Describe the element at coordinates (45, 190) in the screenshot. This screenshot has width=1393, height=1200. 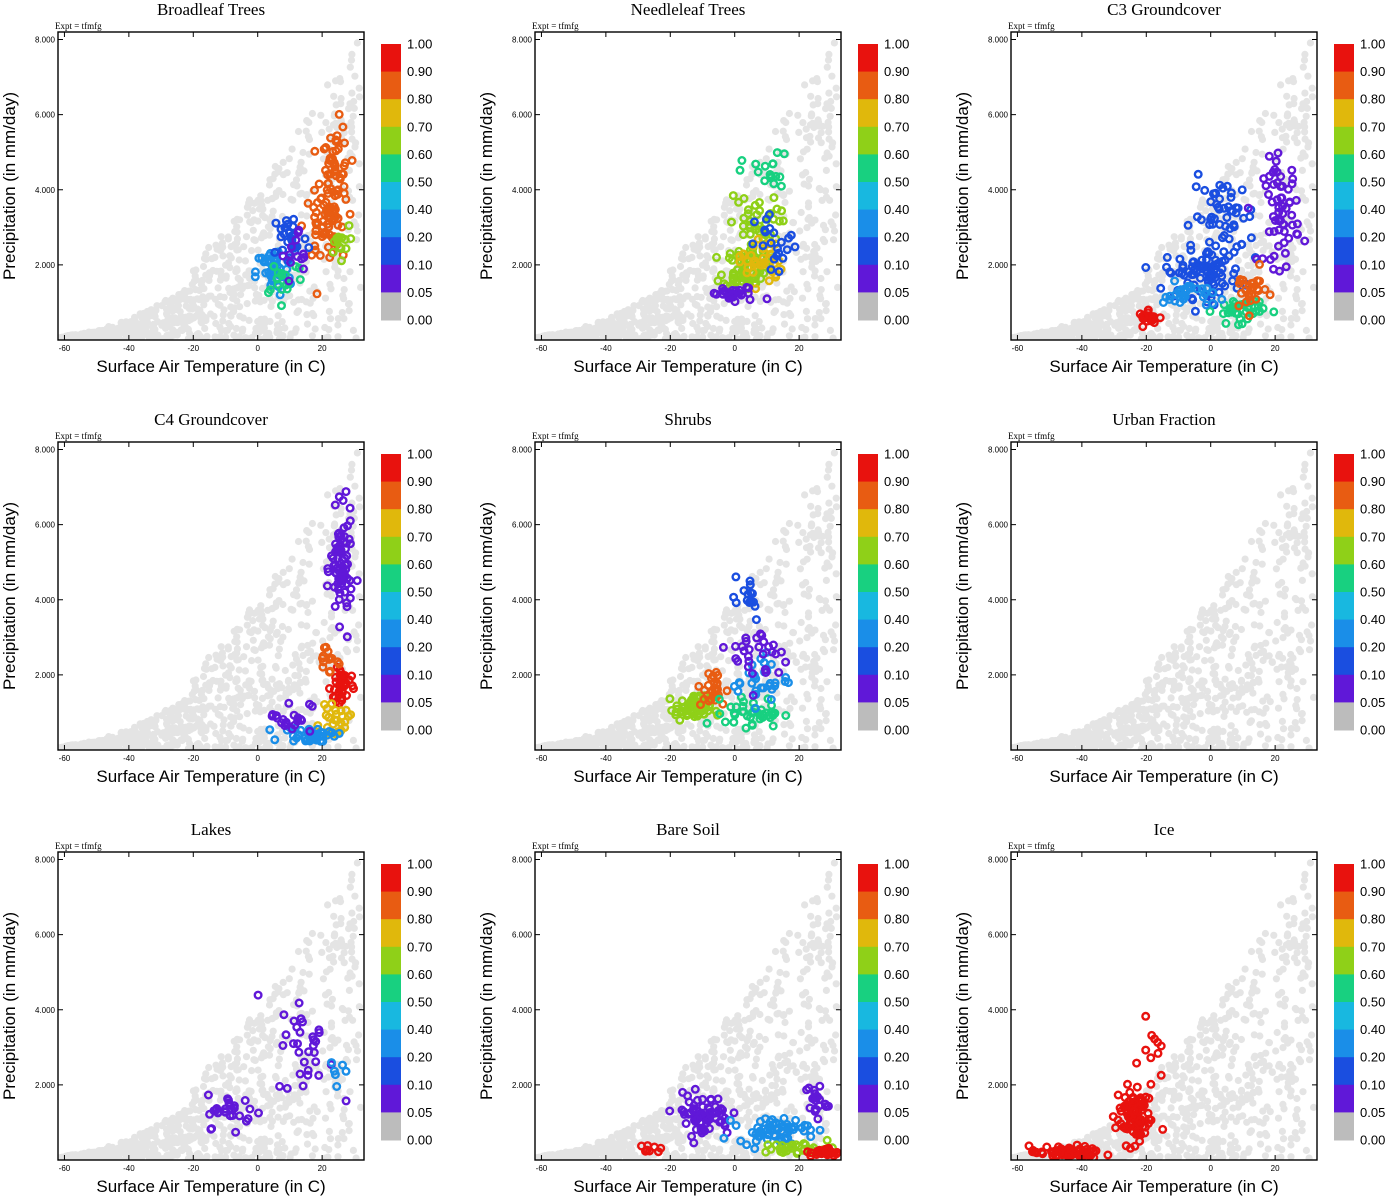
I see `y-tick-label: 4.000` at that location.